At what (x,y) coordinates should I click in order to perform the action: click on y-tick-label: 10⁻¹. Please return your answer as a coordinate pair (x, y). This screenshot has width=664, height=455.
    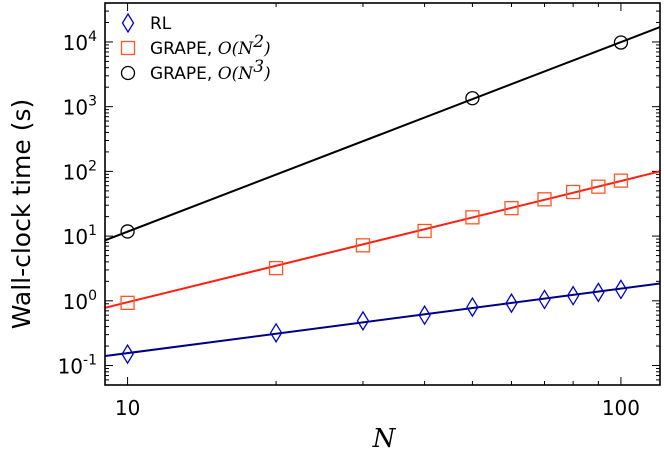
    Looking at the image, I should click on (77, 366).